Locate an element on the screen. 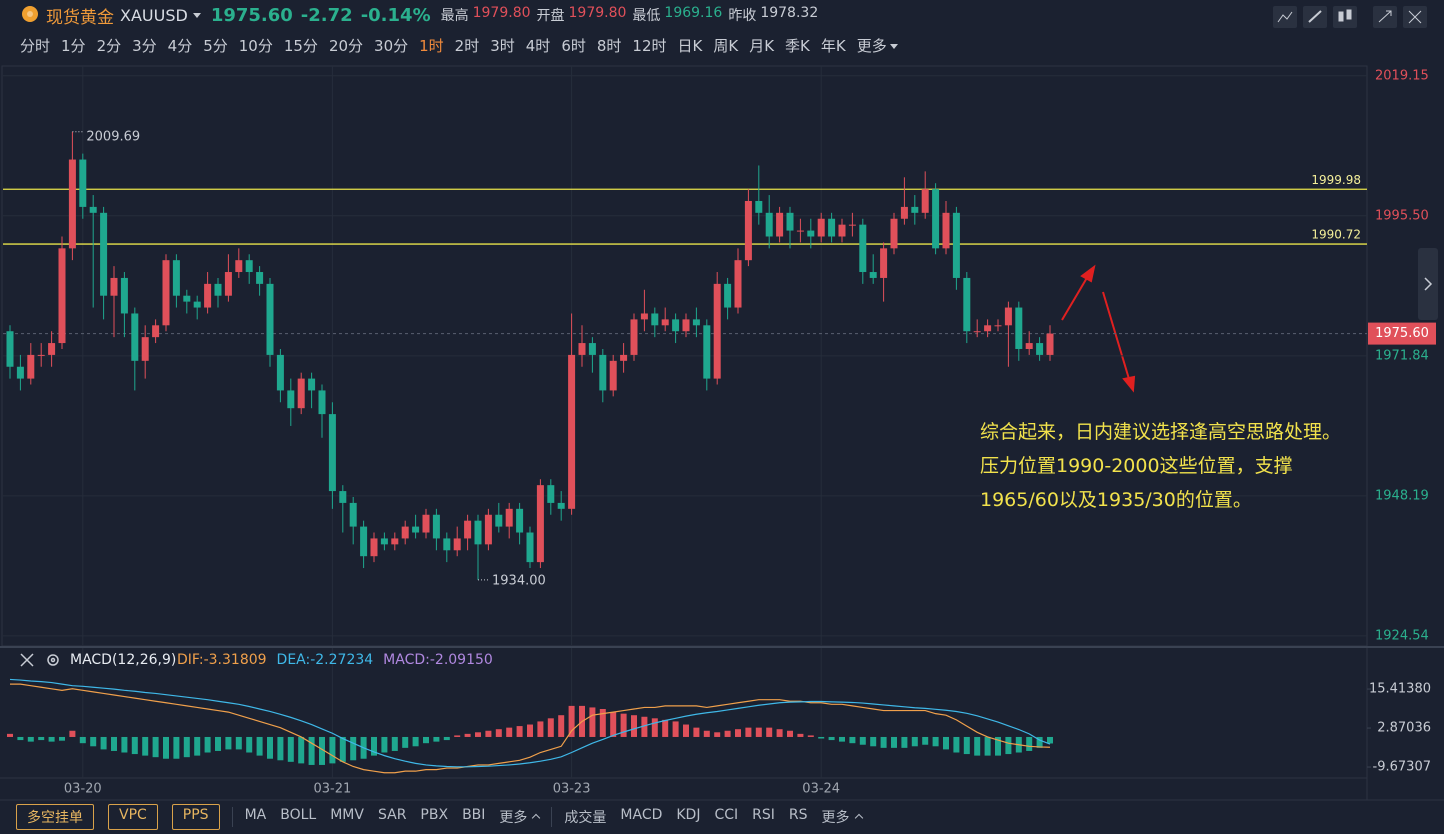  timeframe-tab: 6时 is located at coordinates (573, 46).